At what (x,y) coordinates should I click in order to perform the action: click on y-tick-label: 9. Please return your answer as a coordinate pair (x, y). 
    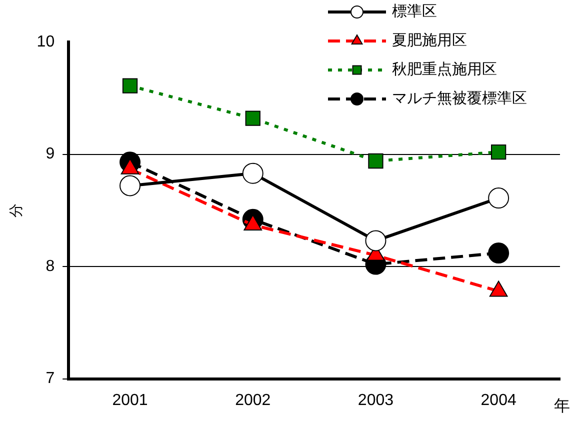
    Looking at the image, I should click on (50, 154).